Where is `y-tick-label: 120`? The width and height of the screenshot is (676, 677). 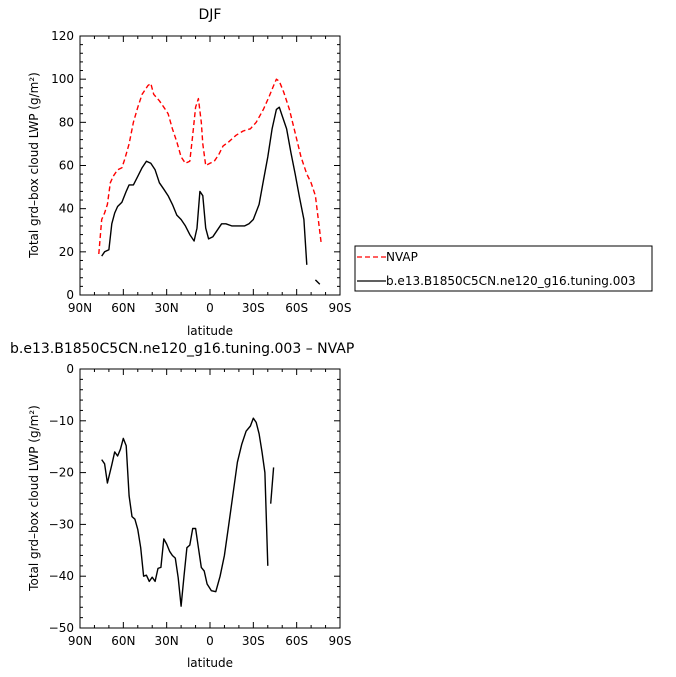 y-tick-label: 120 is located at coordinates (62, 36).